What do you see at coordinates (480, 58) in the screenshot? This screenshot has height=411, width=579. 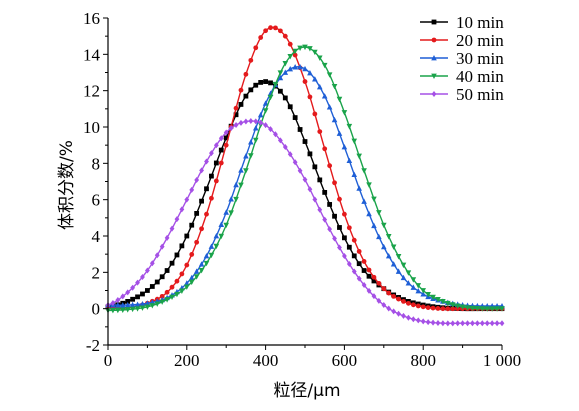 I see `legend-label: 30 min` at bounding box center [480, 58].